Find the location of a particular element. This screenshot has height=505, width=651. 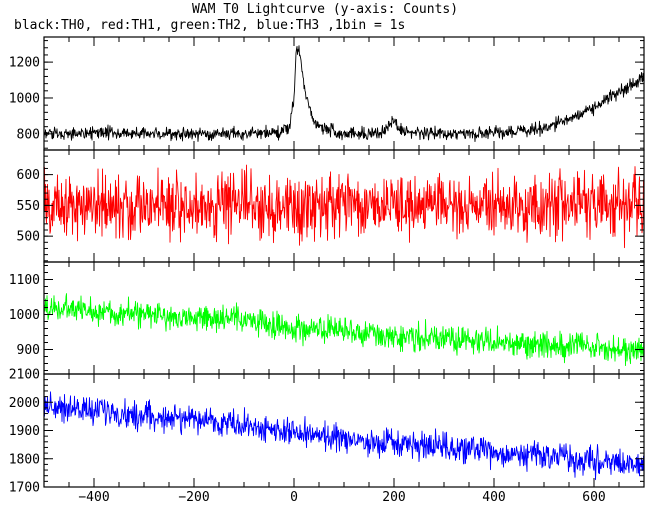

series-line-th2 is located at coordinates (344, 330).